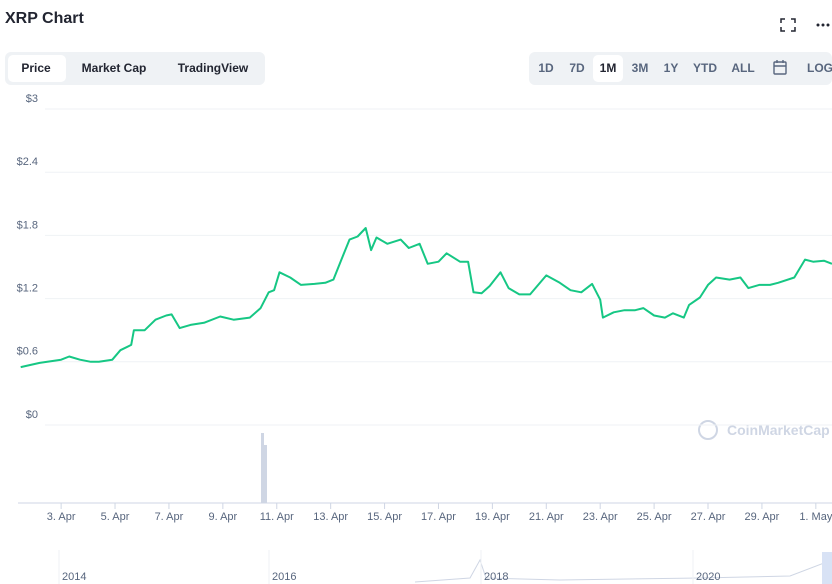 Image resolution: width=832 pixels, height=584 pixels. Describe the element at coordinates (708, 577) in the screenshot. I see `navigator-label: 2020` at that location.